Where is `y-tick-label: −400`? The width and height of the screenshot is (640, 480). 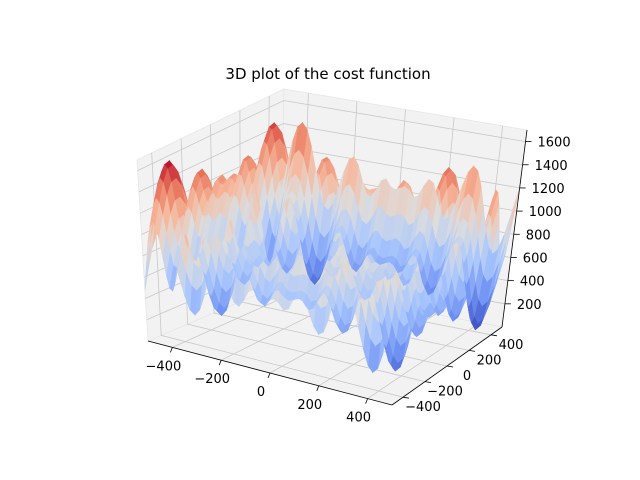 y-tick-label: −400 is located at coordinates (423, 407).